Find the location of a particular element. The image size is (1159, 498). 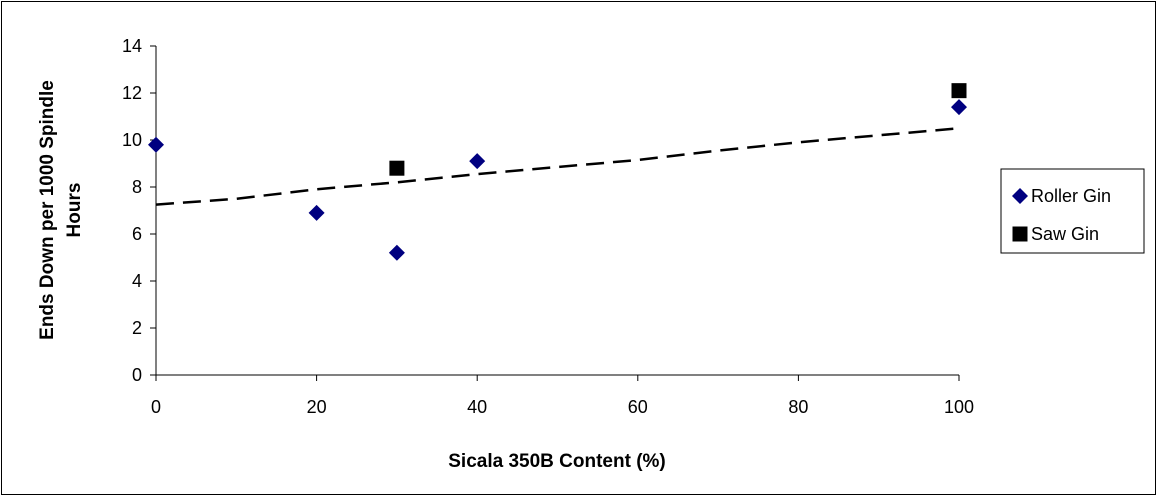

x-tick-label: 40 is located at coordinates (477, 407).